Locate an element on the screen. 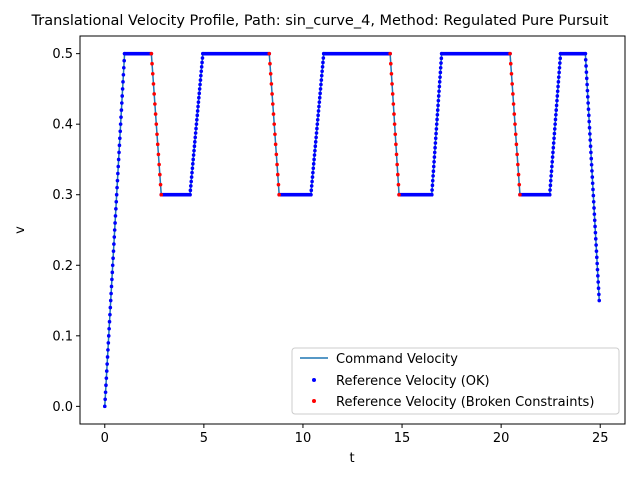 This screenshot has height=480, width=640. legend-swatch-reference-ok is located at coordinates (314, 380).